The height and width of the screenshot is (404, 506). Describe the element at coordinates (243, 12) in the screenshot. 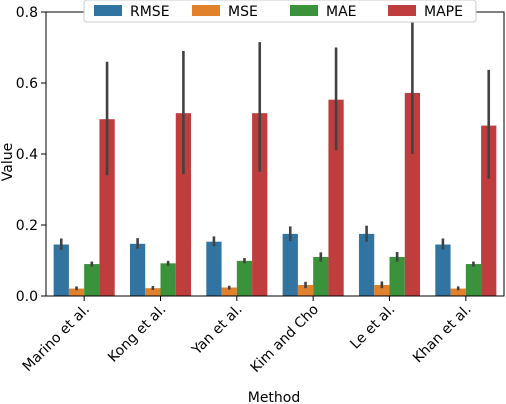

I see `legend-label-mse: MSE` at that location.